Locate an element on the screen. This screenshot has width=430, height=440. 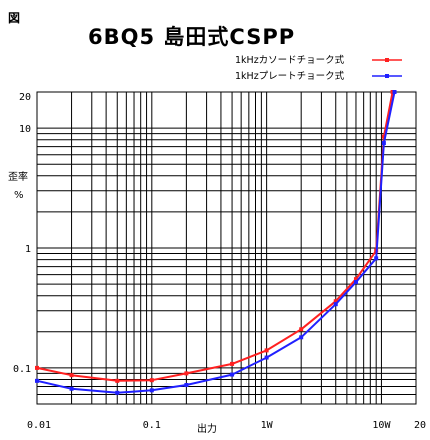
legend-label-plate: 1kHzプレートチョーク式 is located at coordinates (290, 76).